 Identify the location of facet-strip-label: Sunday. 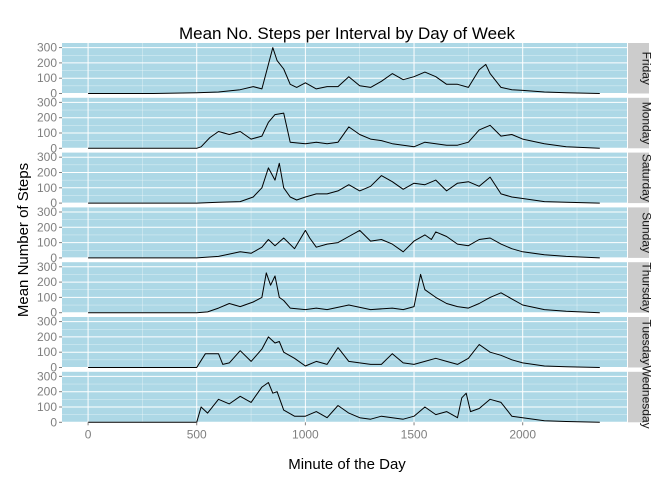
(647, 232).